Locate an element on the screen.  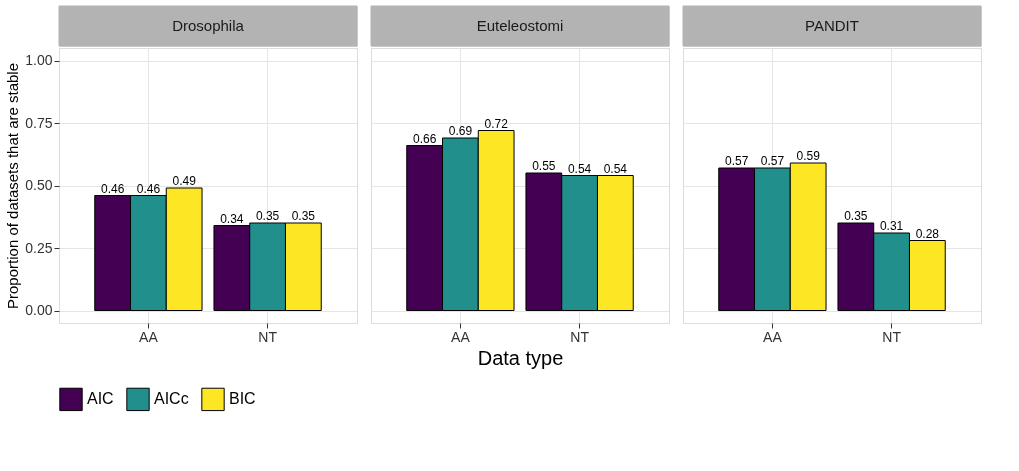
text: 1.00 is located at coordinates (39, 60).